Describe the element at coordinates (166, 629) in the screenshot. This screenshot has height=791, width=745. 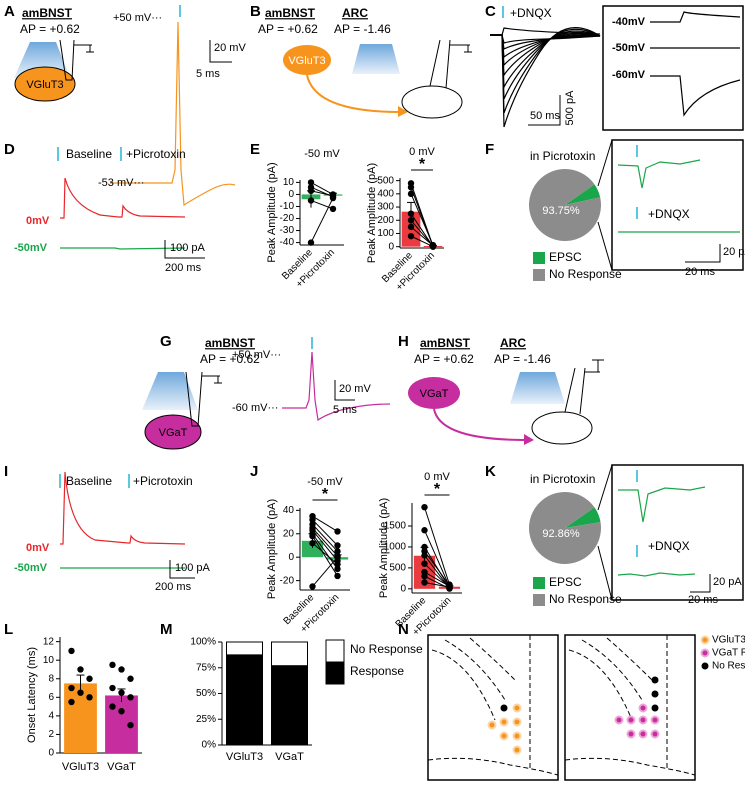
I see `panel-label: M` at that location.